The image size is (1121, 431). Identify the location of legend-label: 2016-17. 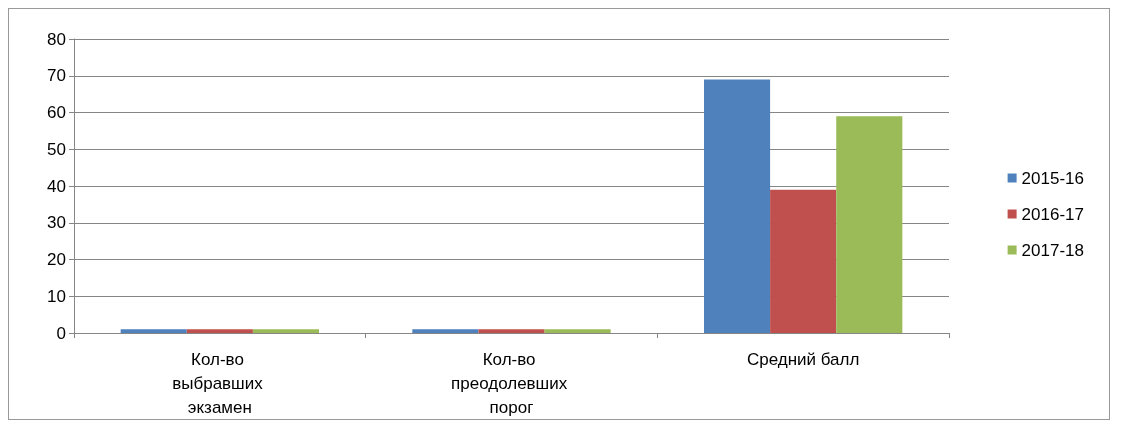
(1052, 214).